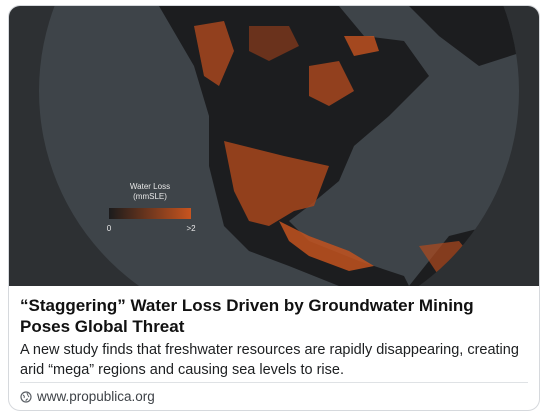  I want to click on legend-max: >2, so click(191, 228).